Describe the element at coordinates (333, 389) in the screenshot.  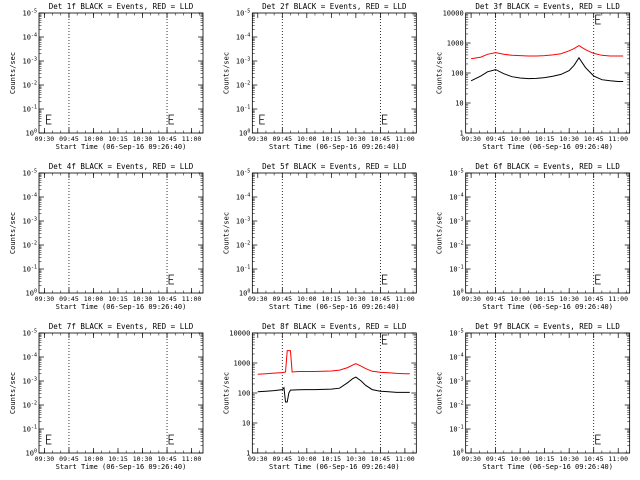
I see `events-series-line` at that location.